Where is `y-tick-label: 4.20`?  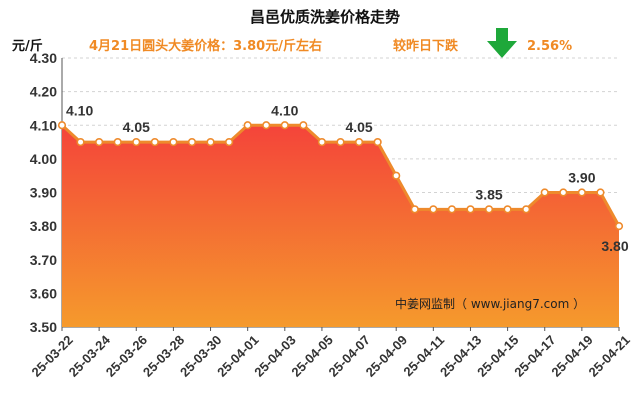 y-tick-label: 4.20 is located at coordinates (43, 92).